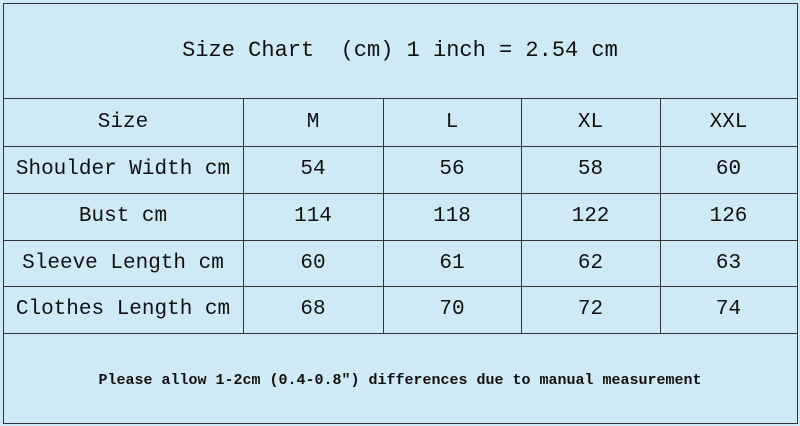 Image resolution: width=800 pixels, height=426 pixels. I want to click on column-header: L, so click(452, 122).